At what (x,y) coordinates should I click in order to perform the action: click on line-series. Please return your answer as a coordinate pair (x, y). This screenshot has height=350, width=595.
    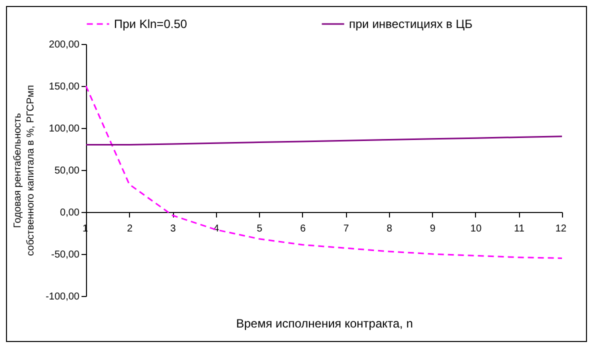
    Looking at the image, I should click on (324, 141).